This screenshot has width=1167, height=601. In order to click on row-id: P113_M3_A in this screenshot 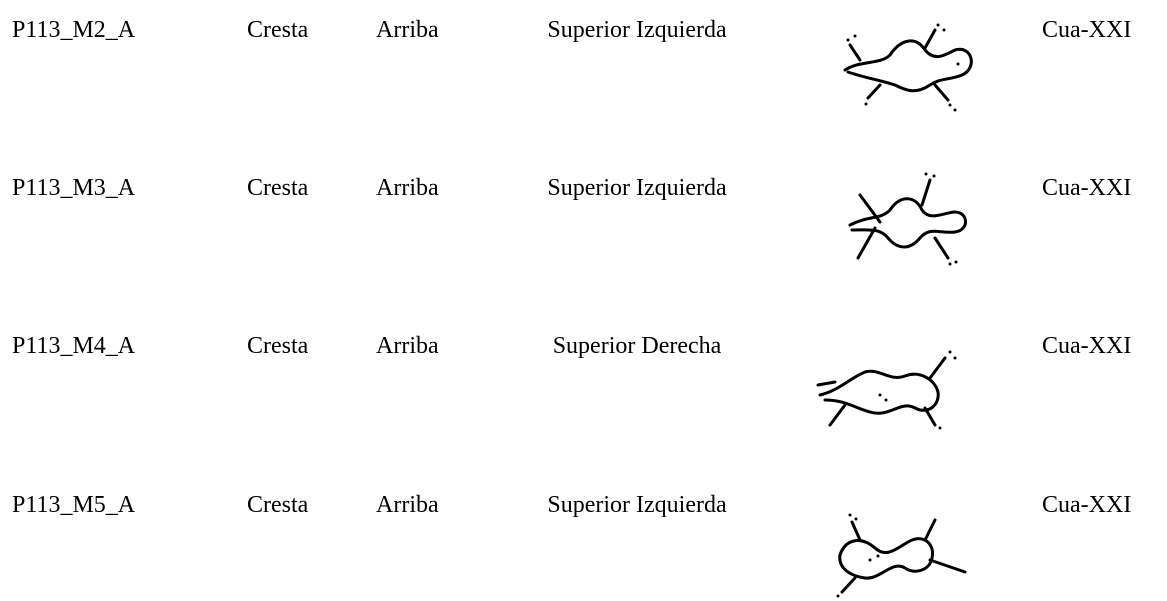, I will do `click(74, 188)`.